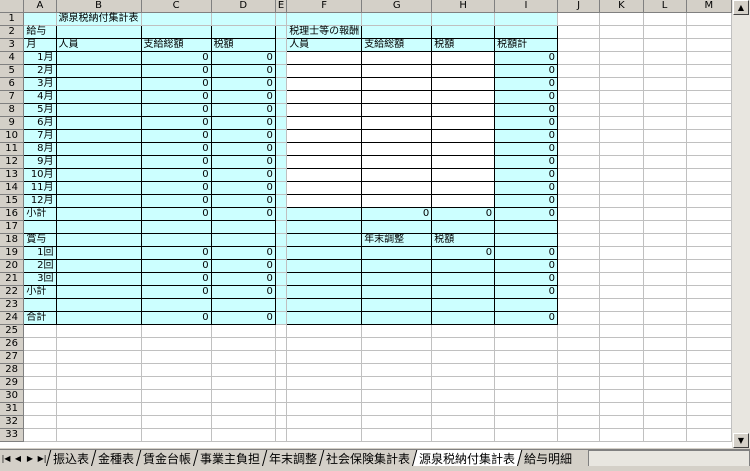 This screenshot has height=471, width=750. I want to click on cell-F32, so click(324, 422).